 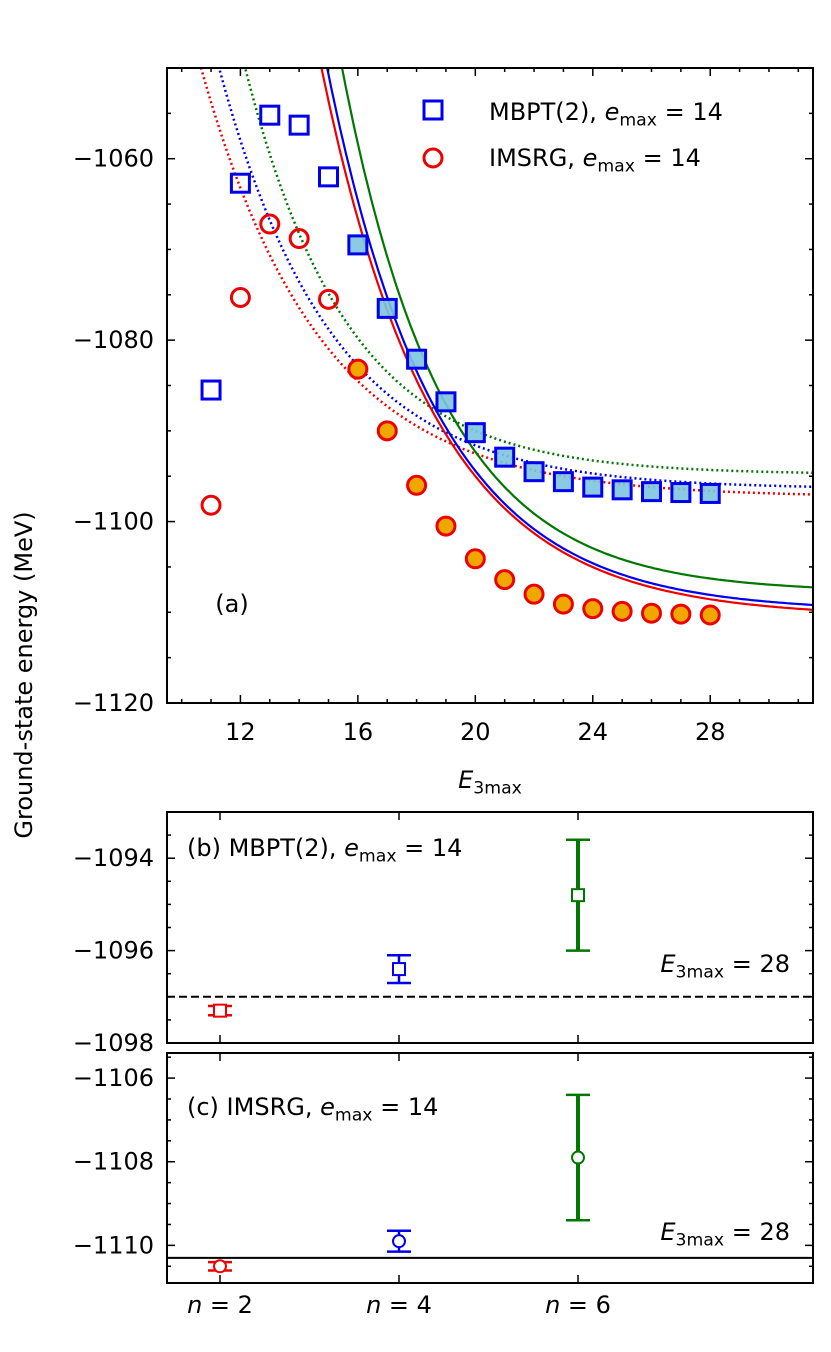 I want to click on y-tick-label-c: −1106, so click(x=113, y=1078).